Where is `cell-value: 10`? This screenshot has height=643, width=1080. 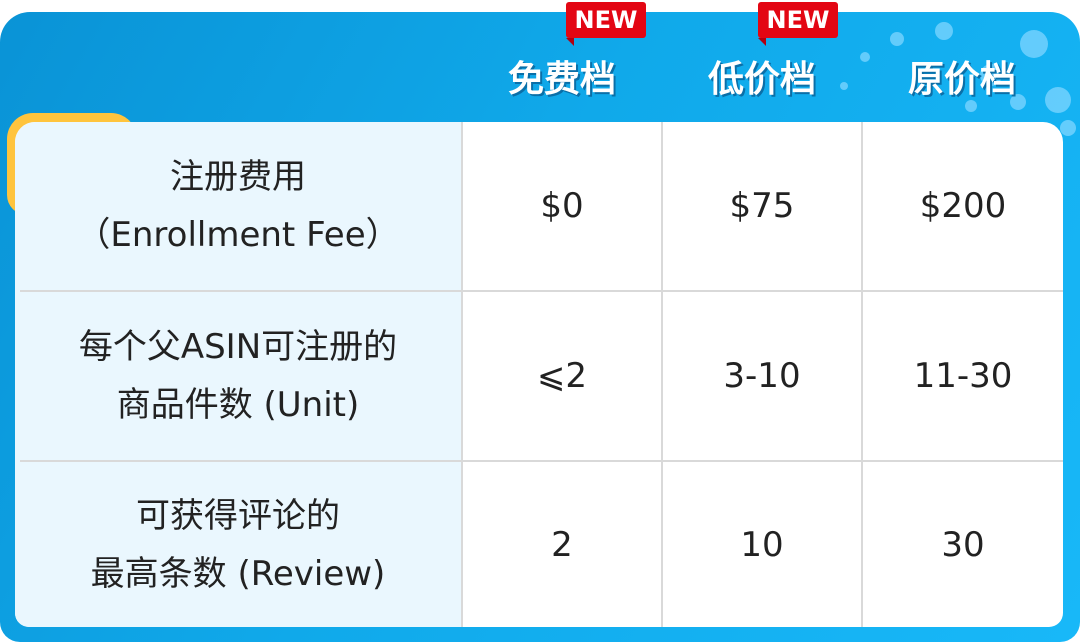
cell-value: 10 is located at coordinates (762, 544).